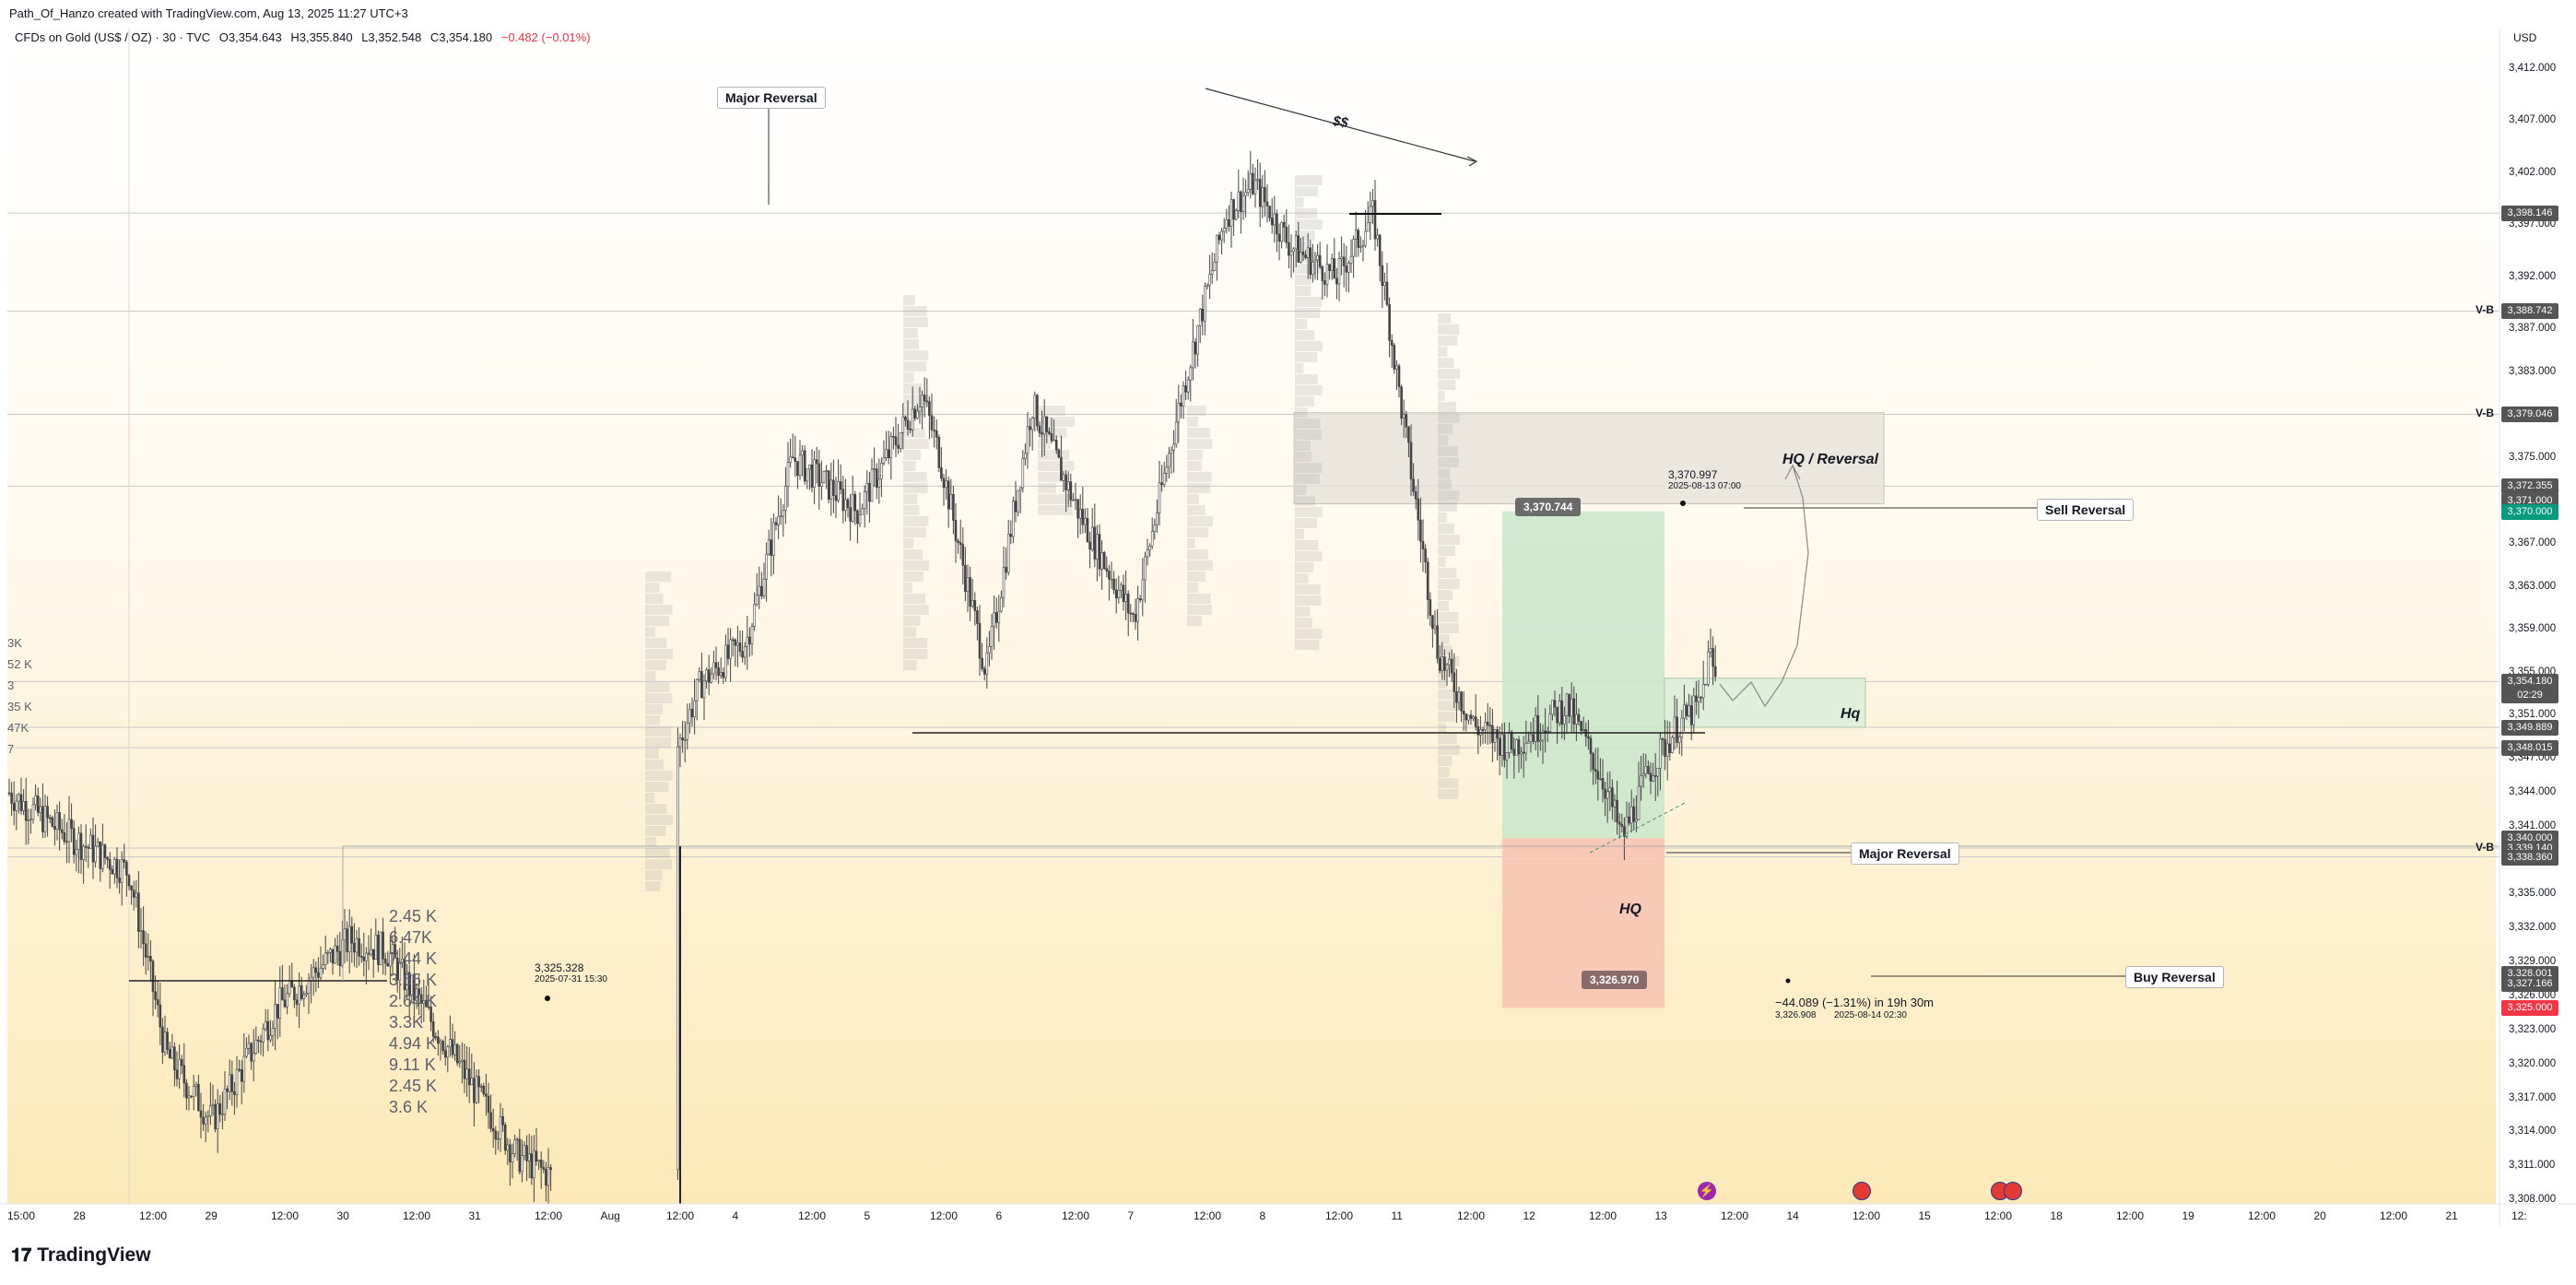 This screenshot has width=2576, height=1285. What do you see at coordinates (1630, 909) in the screenshot?
I see `hq-low-label: HQ` at bounding box center [1630, 909].